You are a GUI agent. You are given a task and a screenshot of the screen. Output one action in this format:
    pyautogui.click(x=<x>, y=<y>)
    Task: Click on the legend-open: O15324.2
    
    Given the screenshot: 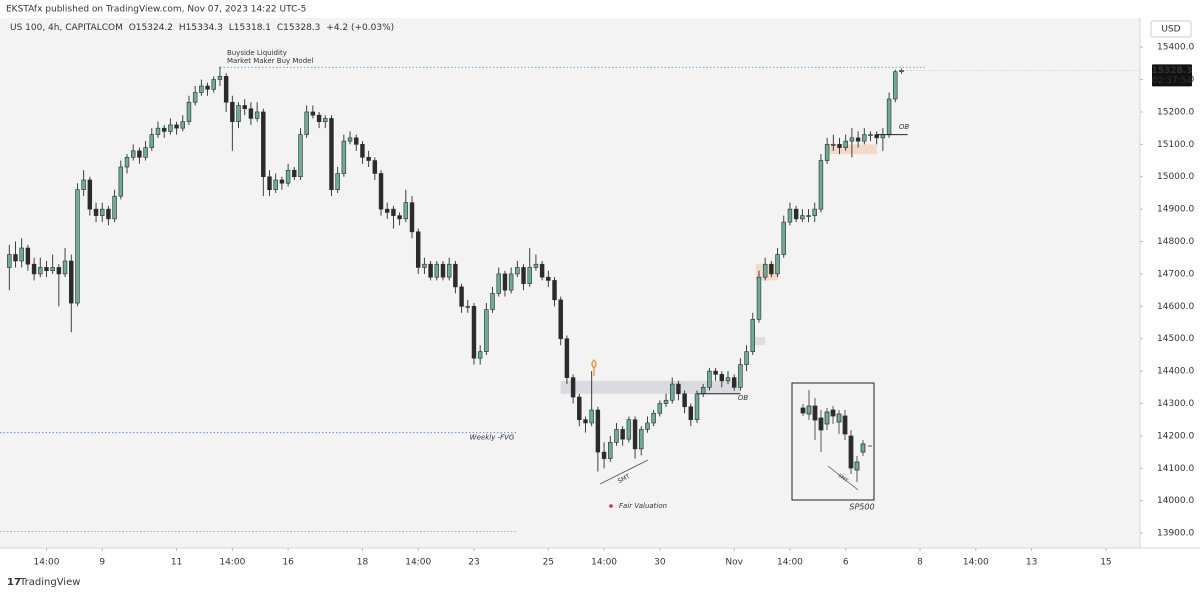 What is the action you would take?
    pyautogui.click(x=151, y=28)
    